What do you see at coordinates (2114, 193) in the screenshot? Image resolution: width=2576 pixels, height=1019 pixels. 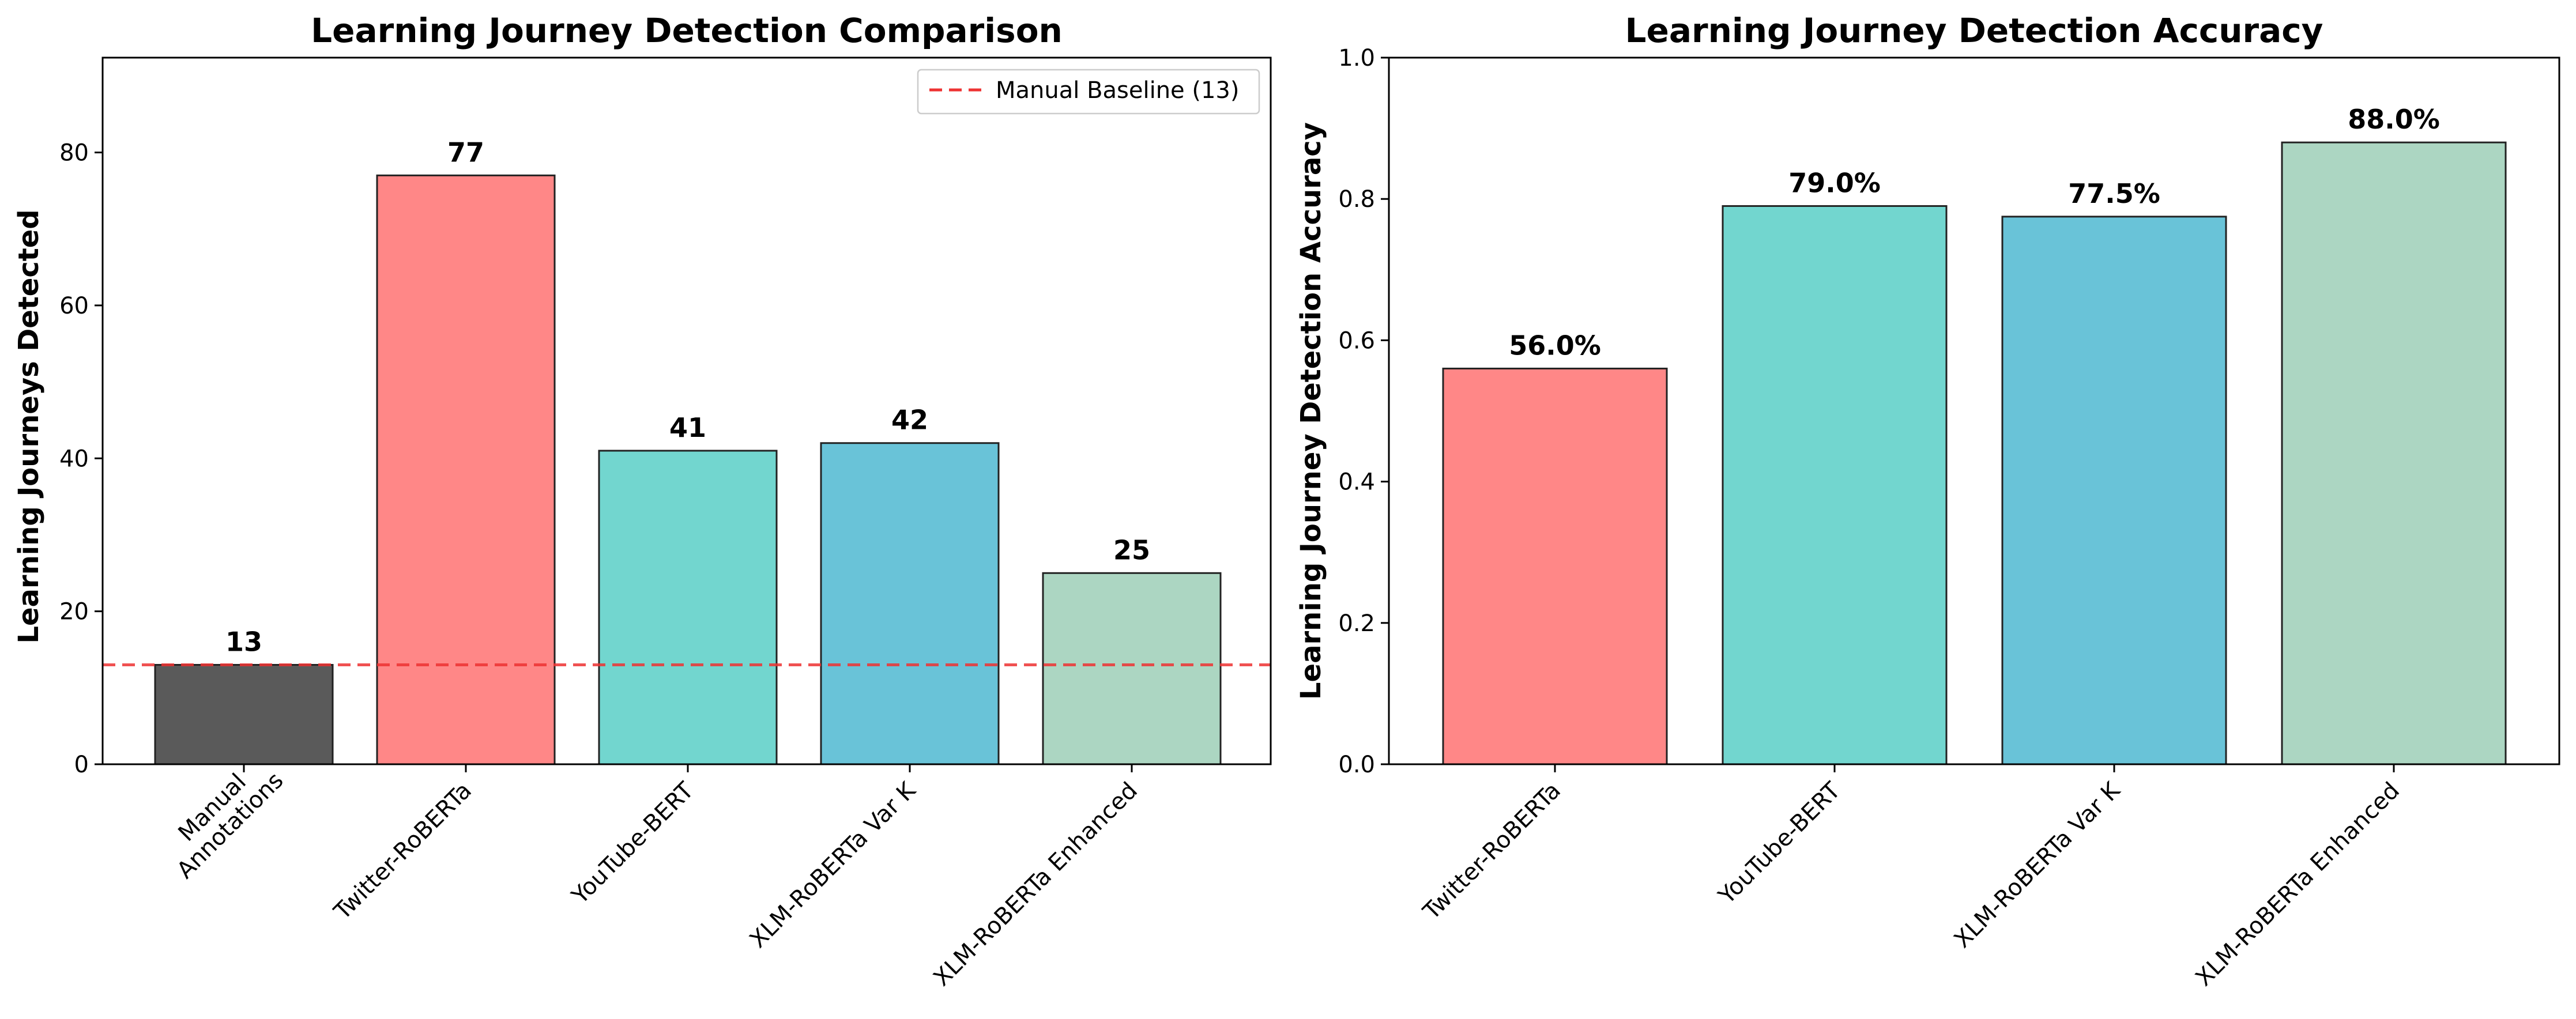 I see `bar-value-label: 77.5%` at bounding box center [2114, 193].